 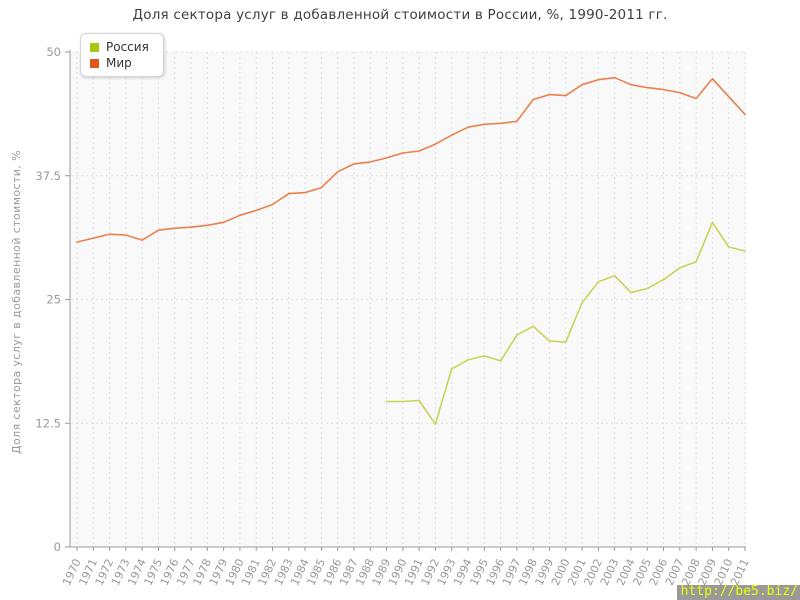 I want to click on legend-item-russia: Россия, so click(x=119, y=47).